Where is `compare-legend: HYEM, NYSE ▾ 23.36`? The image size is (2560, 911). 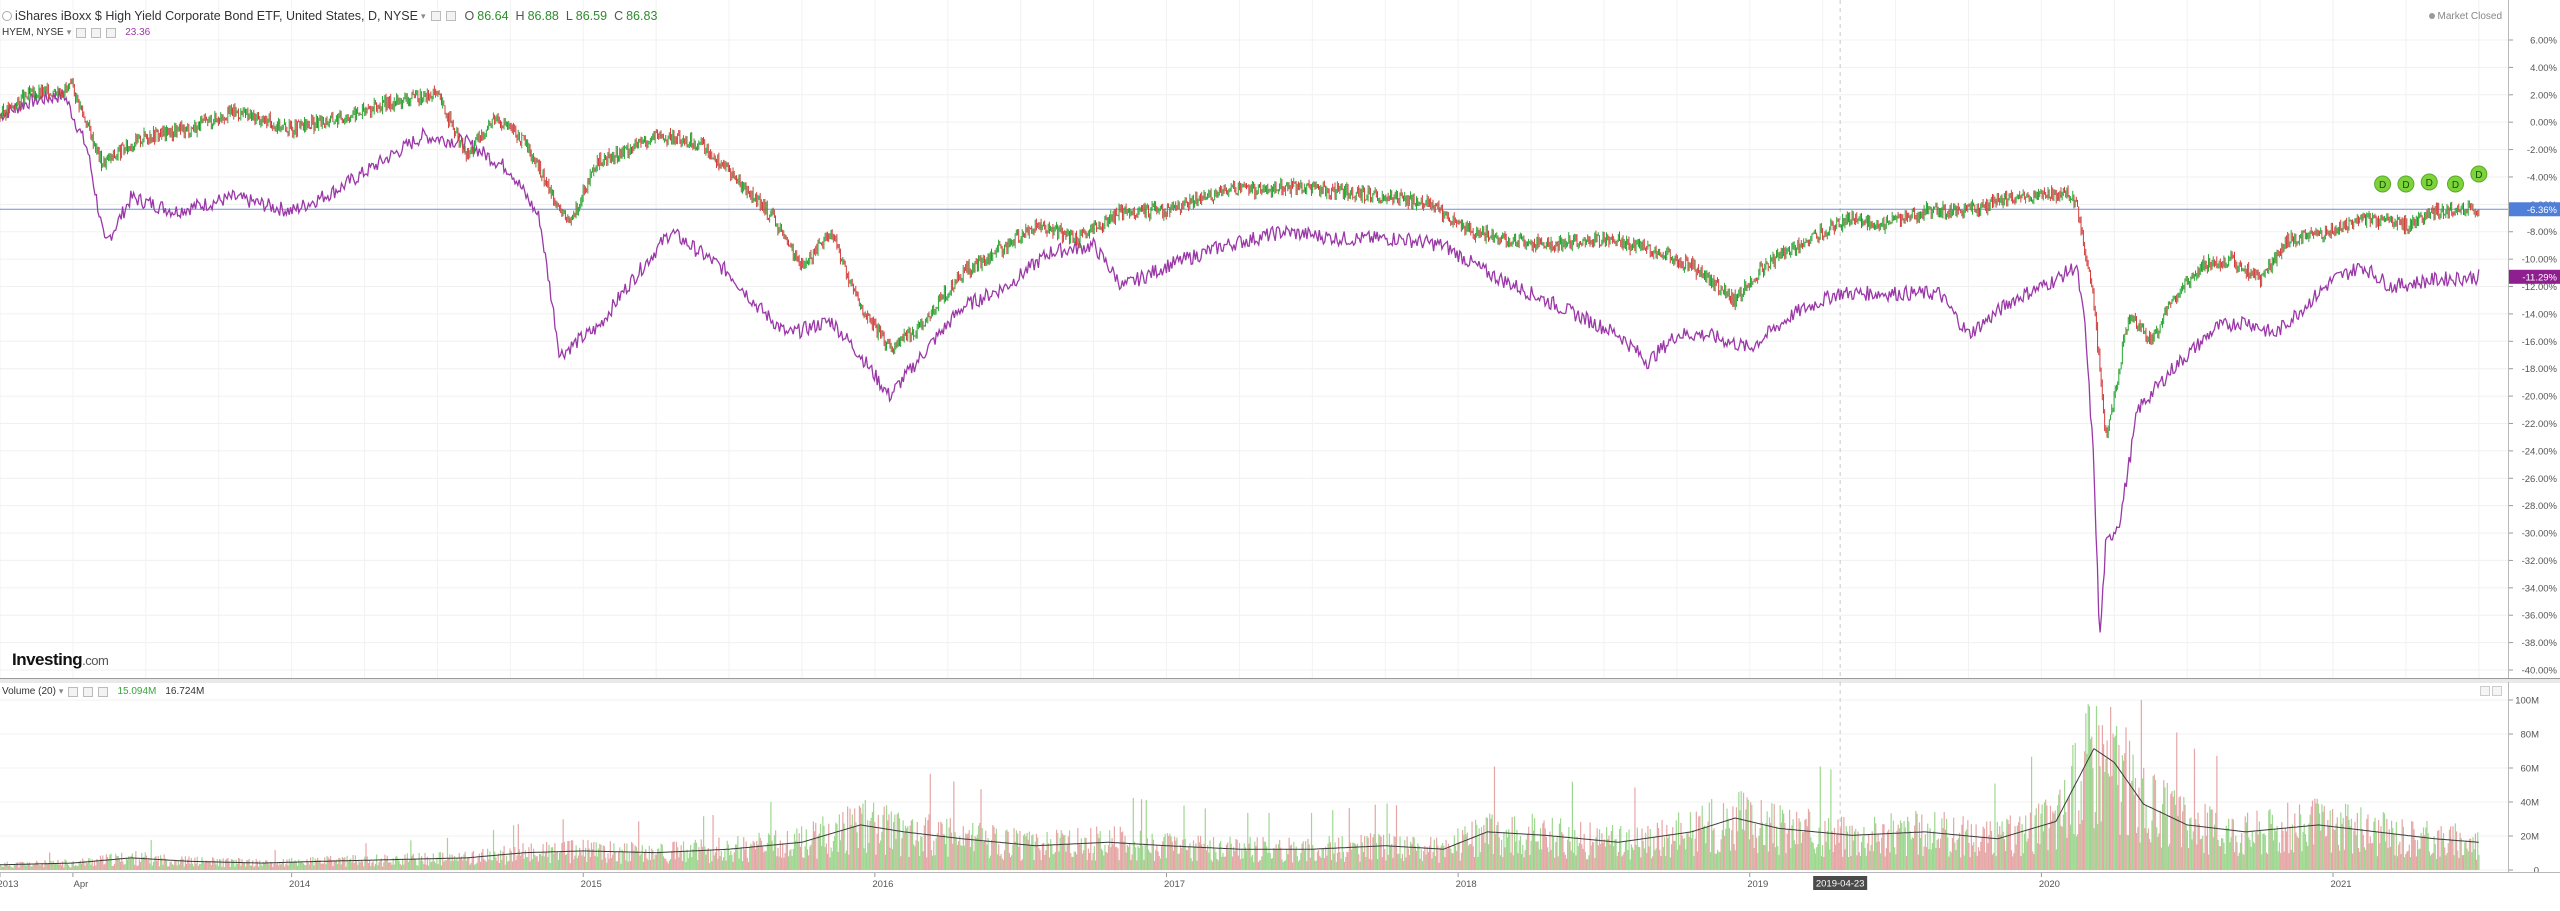 compare-legend: HYEM, NYSE ▾ 23.36 is located at coordinates (76, 32).